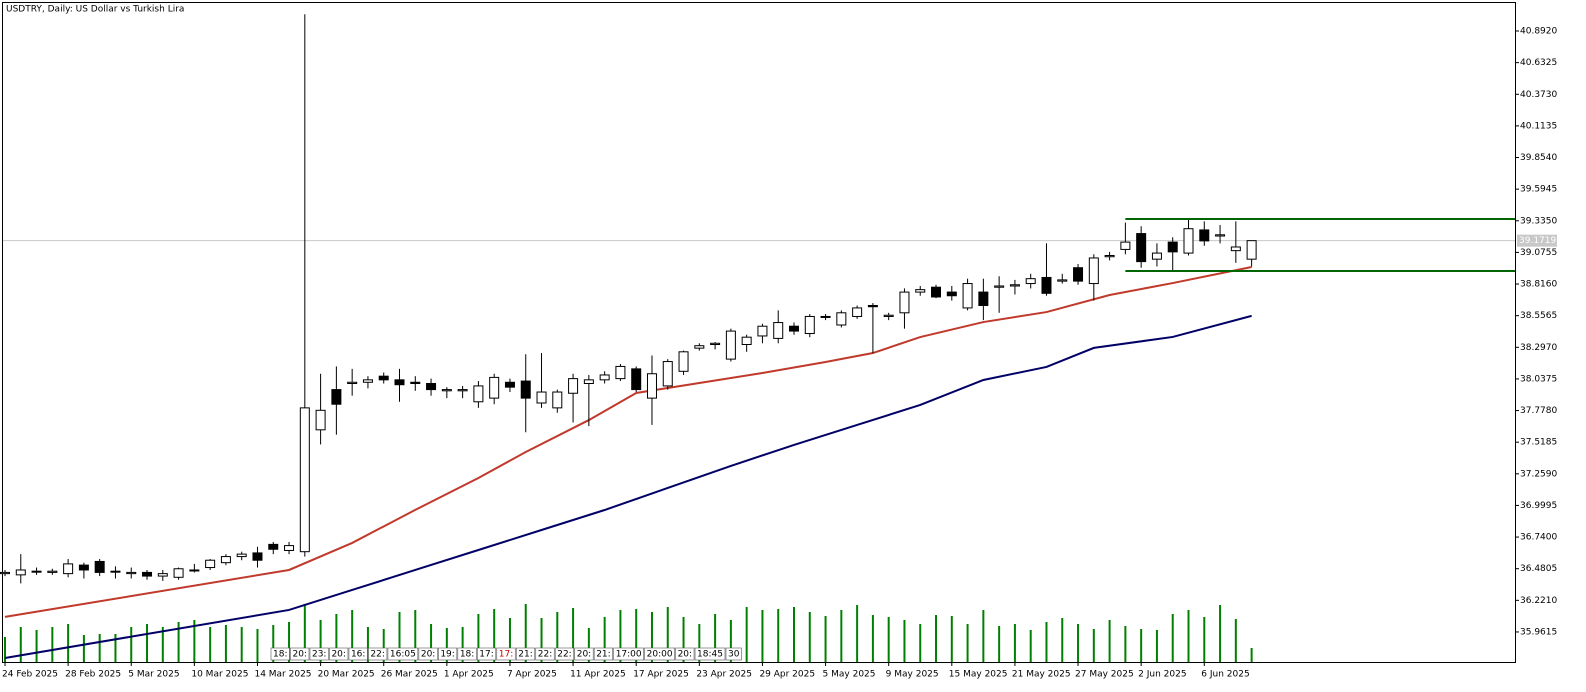 This screenshot has height=692, width=1586. I want to click on x-tick-label: 21 May 2025, so click(1041, 675).